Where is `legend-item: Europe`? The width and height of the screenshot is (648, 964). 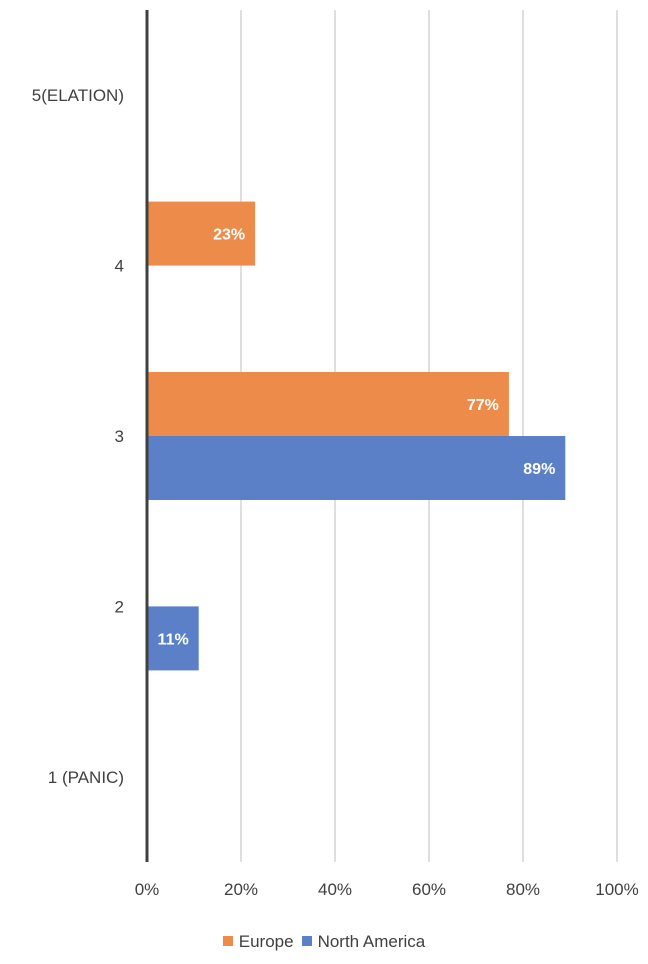
legend-item: Europe is located at coordinates (258, 942).